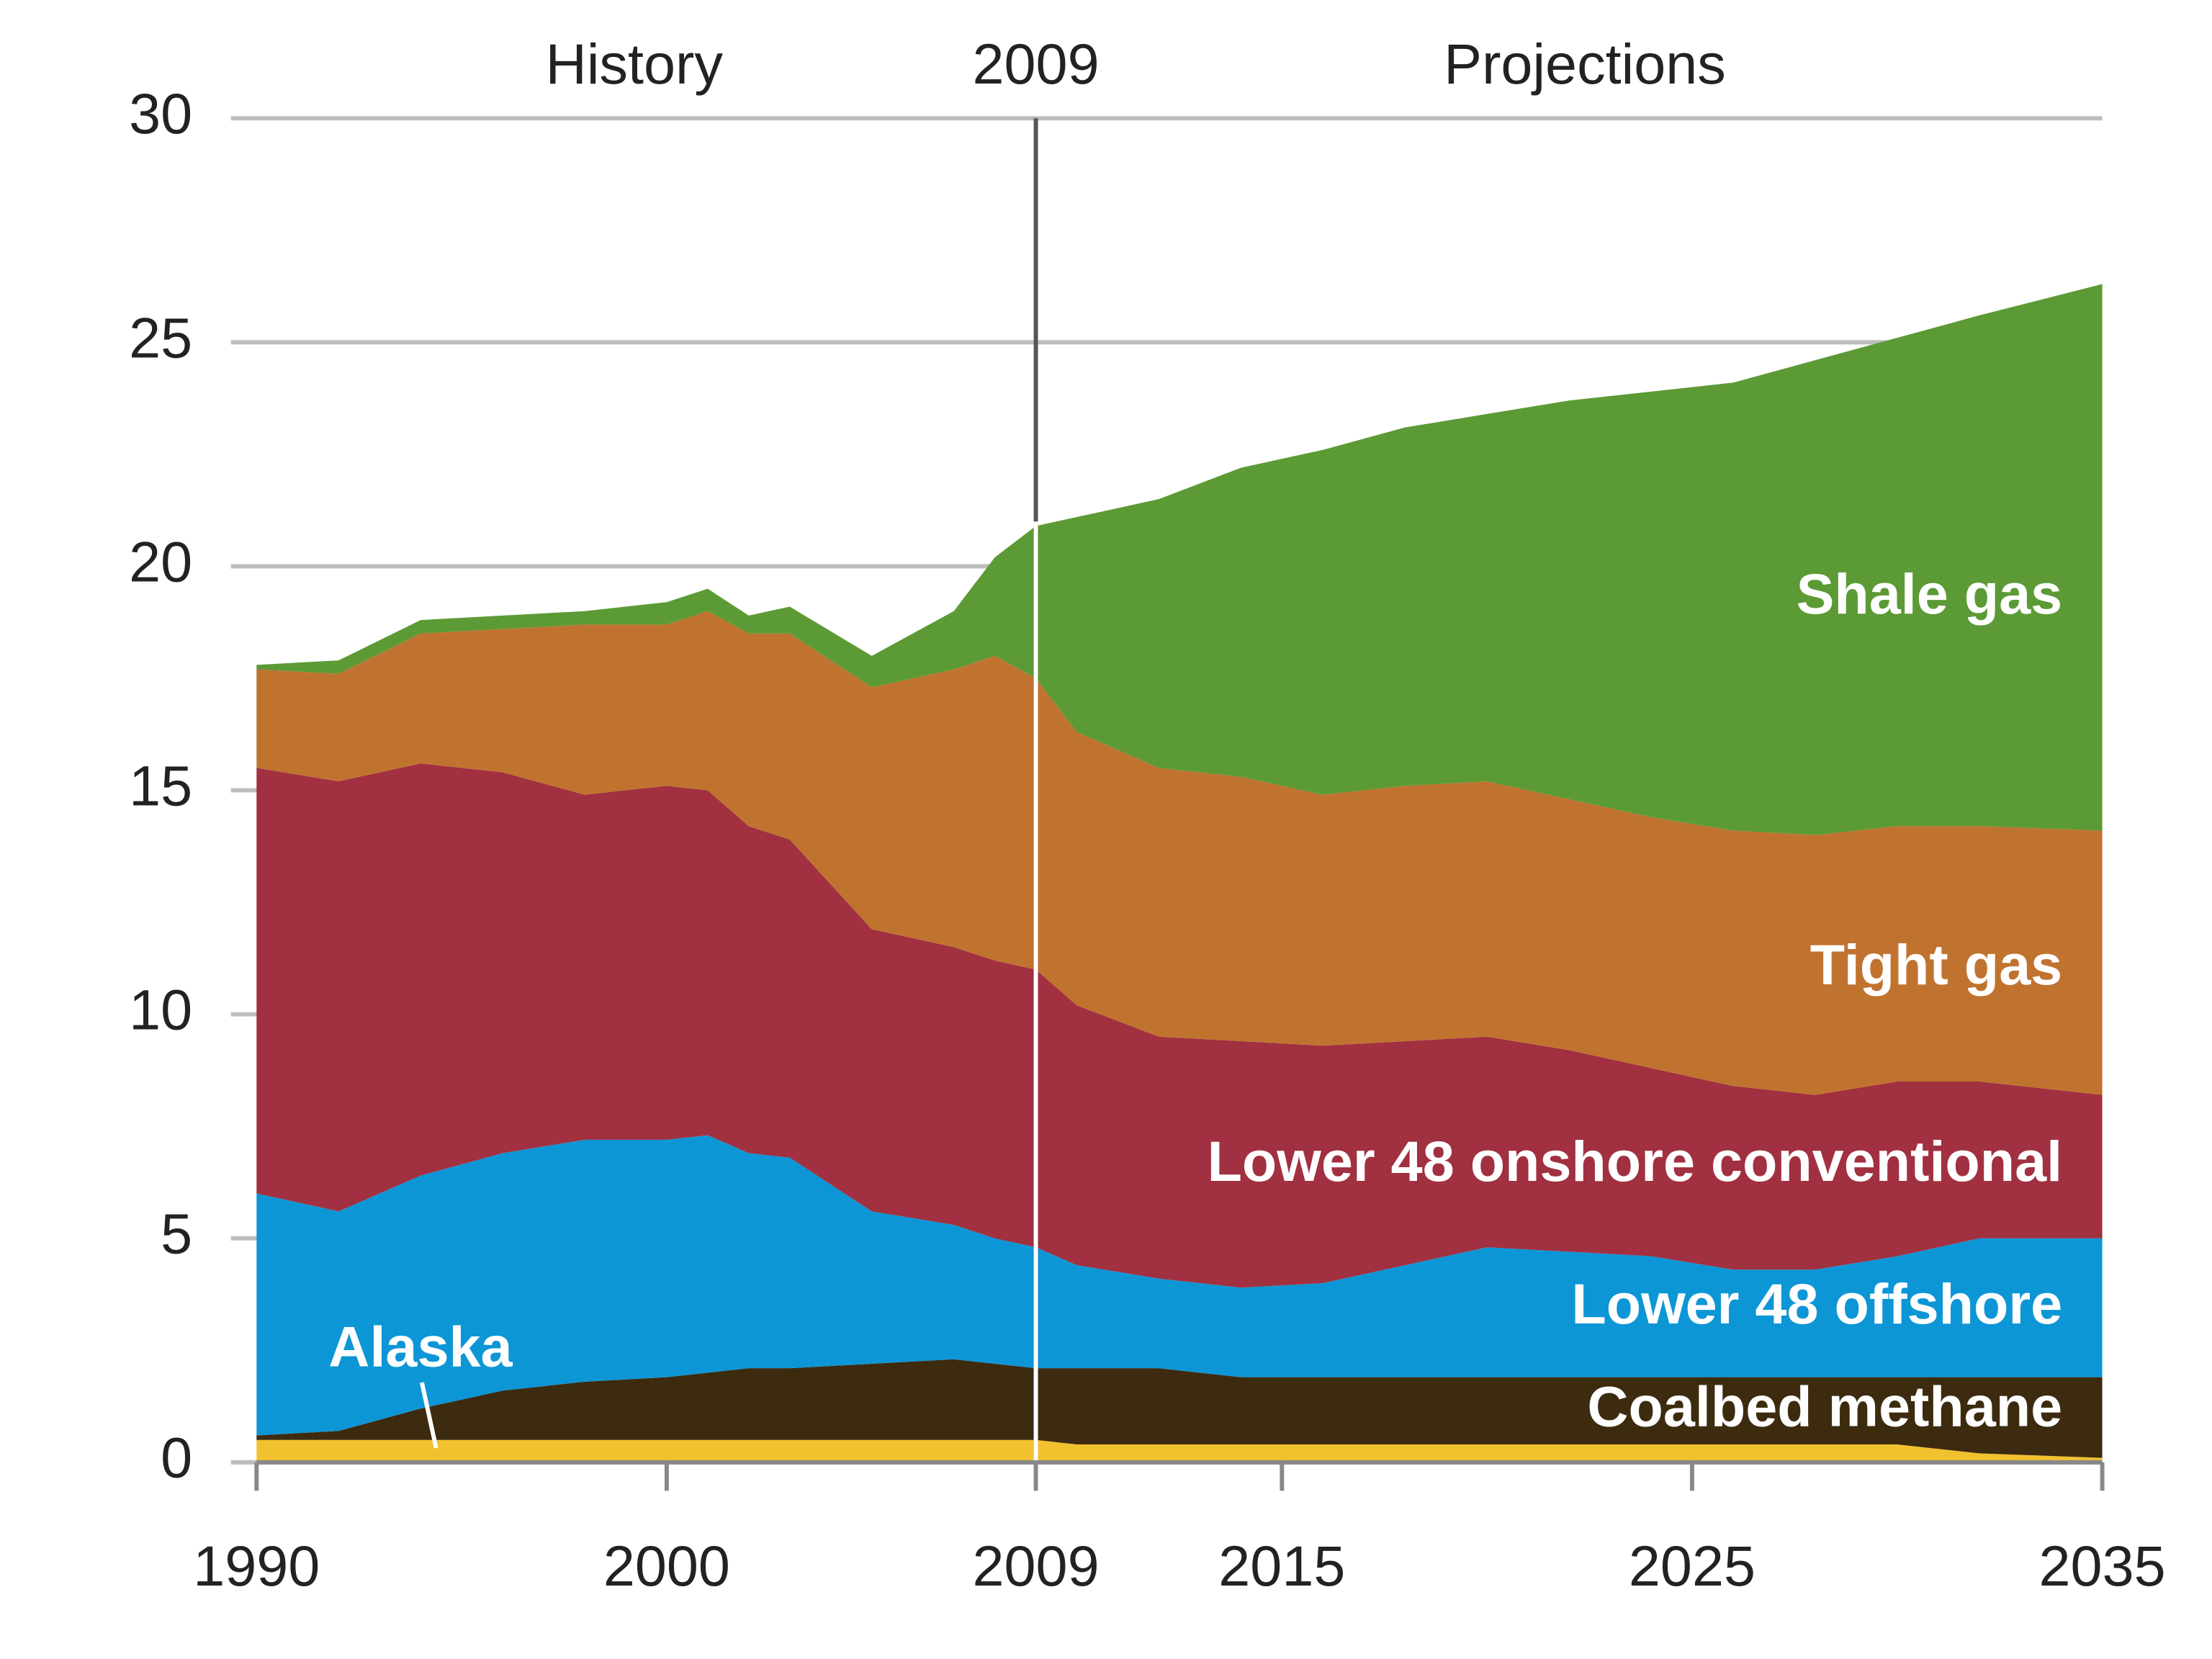  Describe the element at coordinates (176, 1458) in the screenshot. I see `y-tick-label: 0` at that location.